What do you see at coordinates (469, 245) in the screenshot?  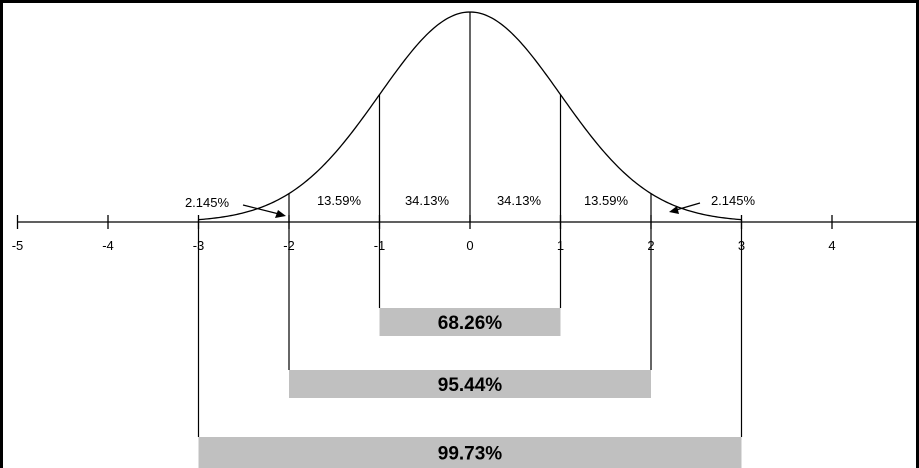 I see `x-axis-tick-label: 0` at bounding box center [469, 245].